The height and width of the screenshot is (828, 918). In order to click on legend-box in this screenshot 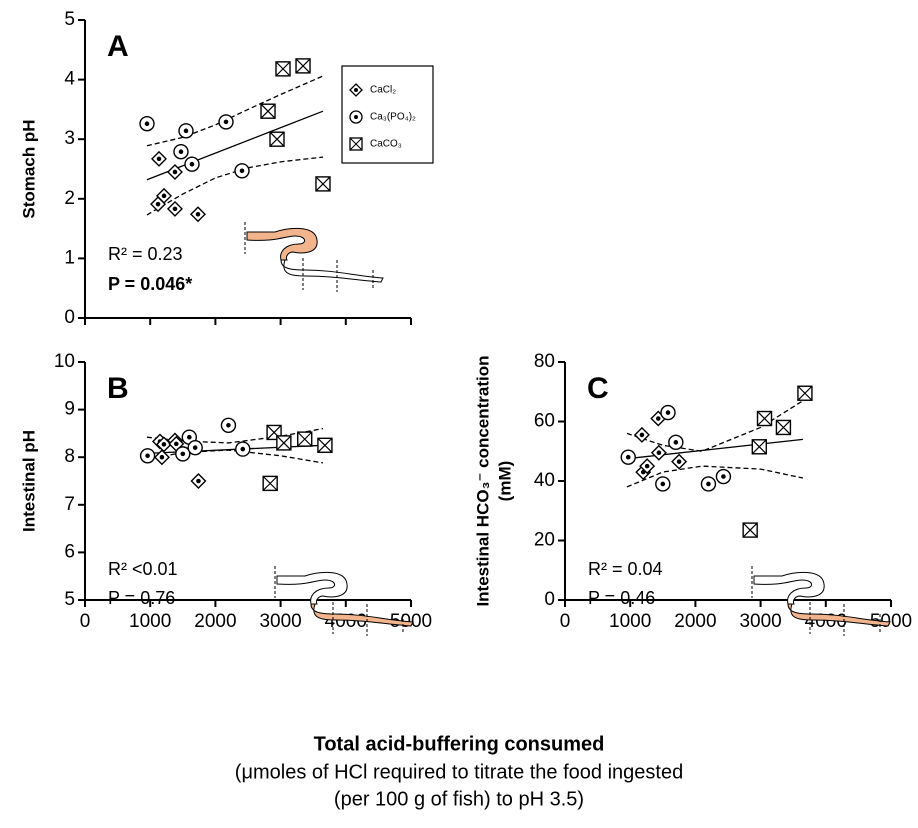, I will do `click(387, 114)`.